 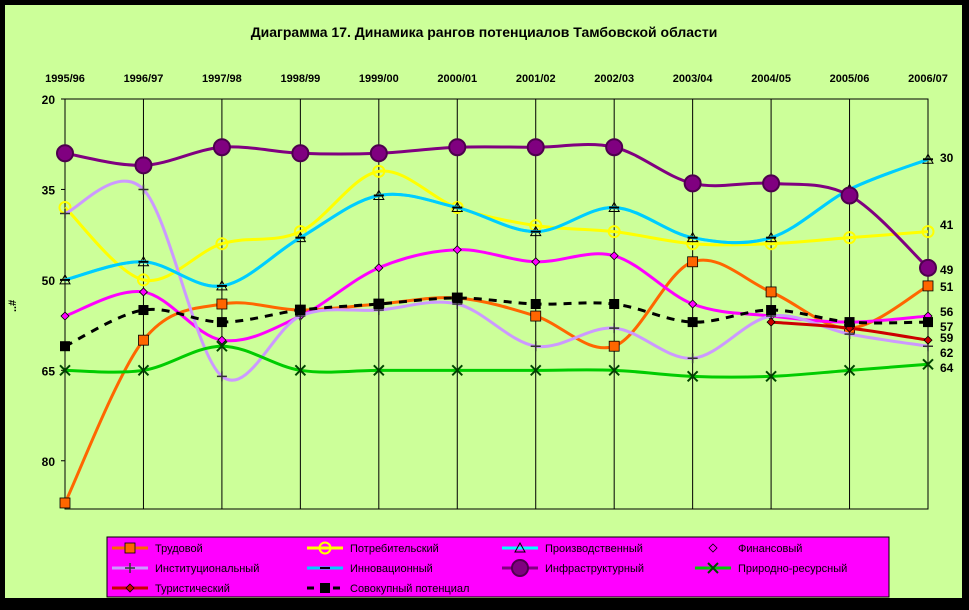 I want to click on legend-entry: Инфраструктурный, so click(x=573, y=568).